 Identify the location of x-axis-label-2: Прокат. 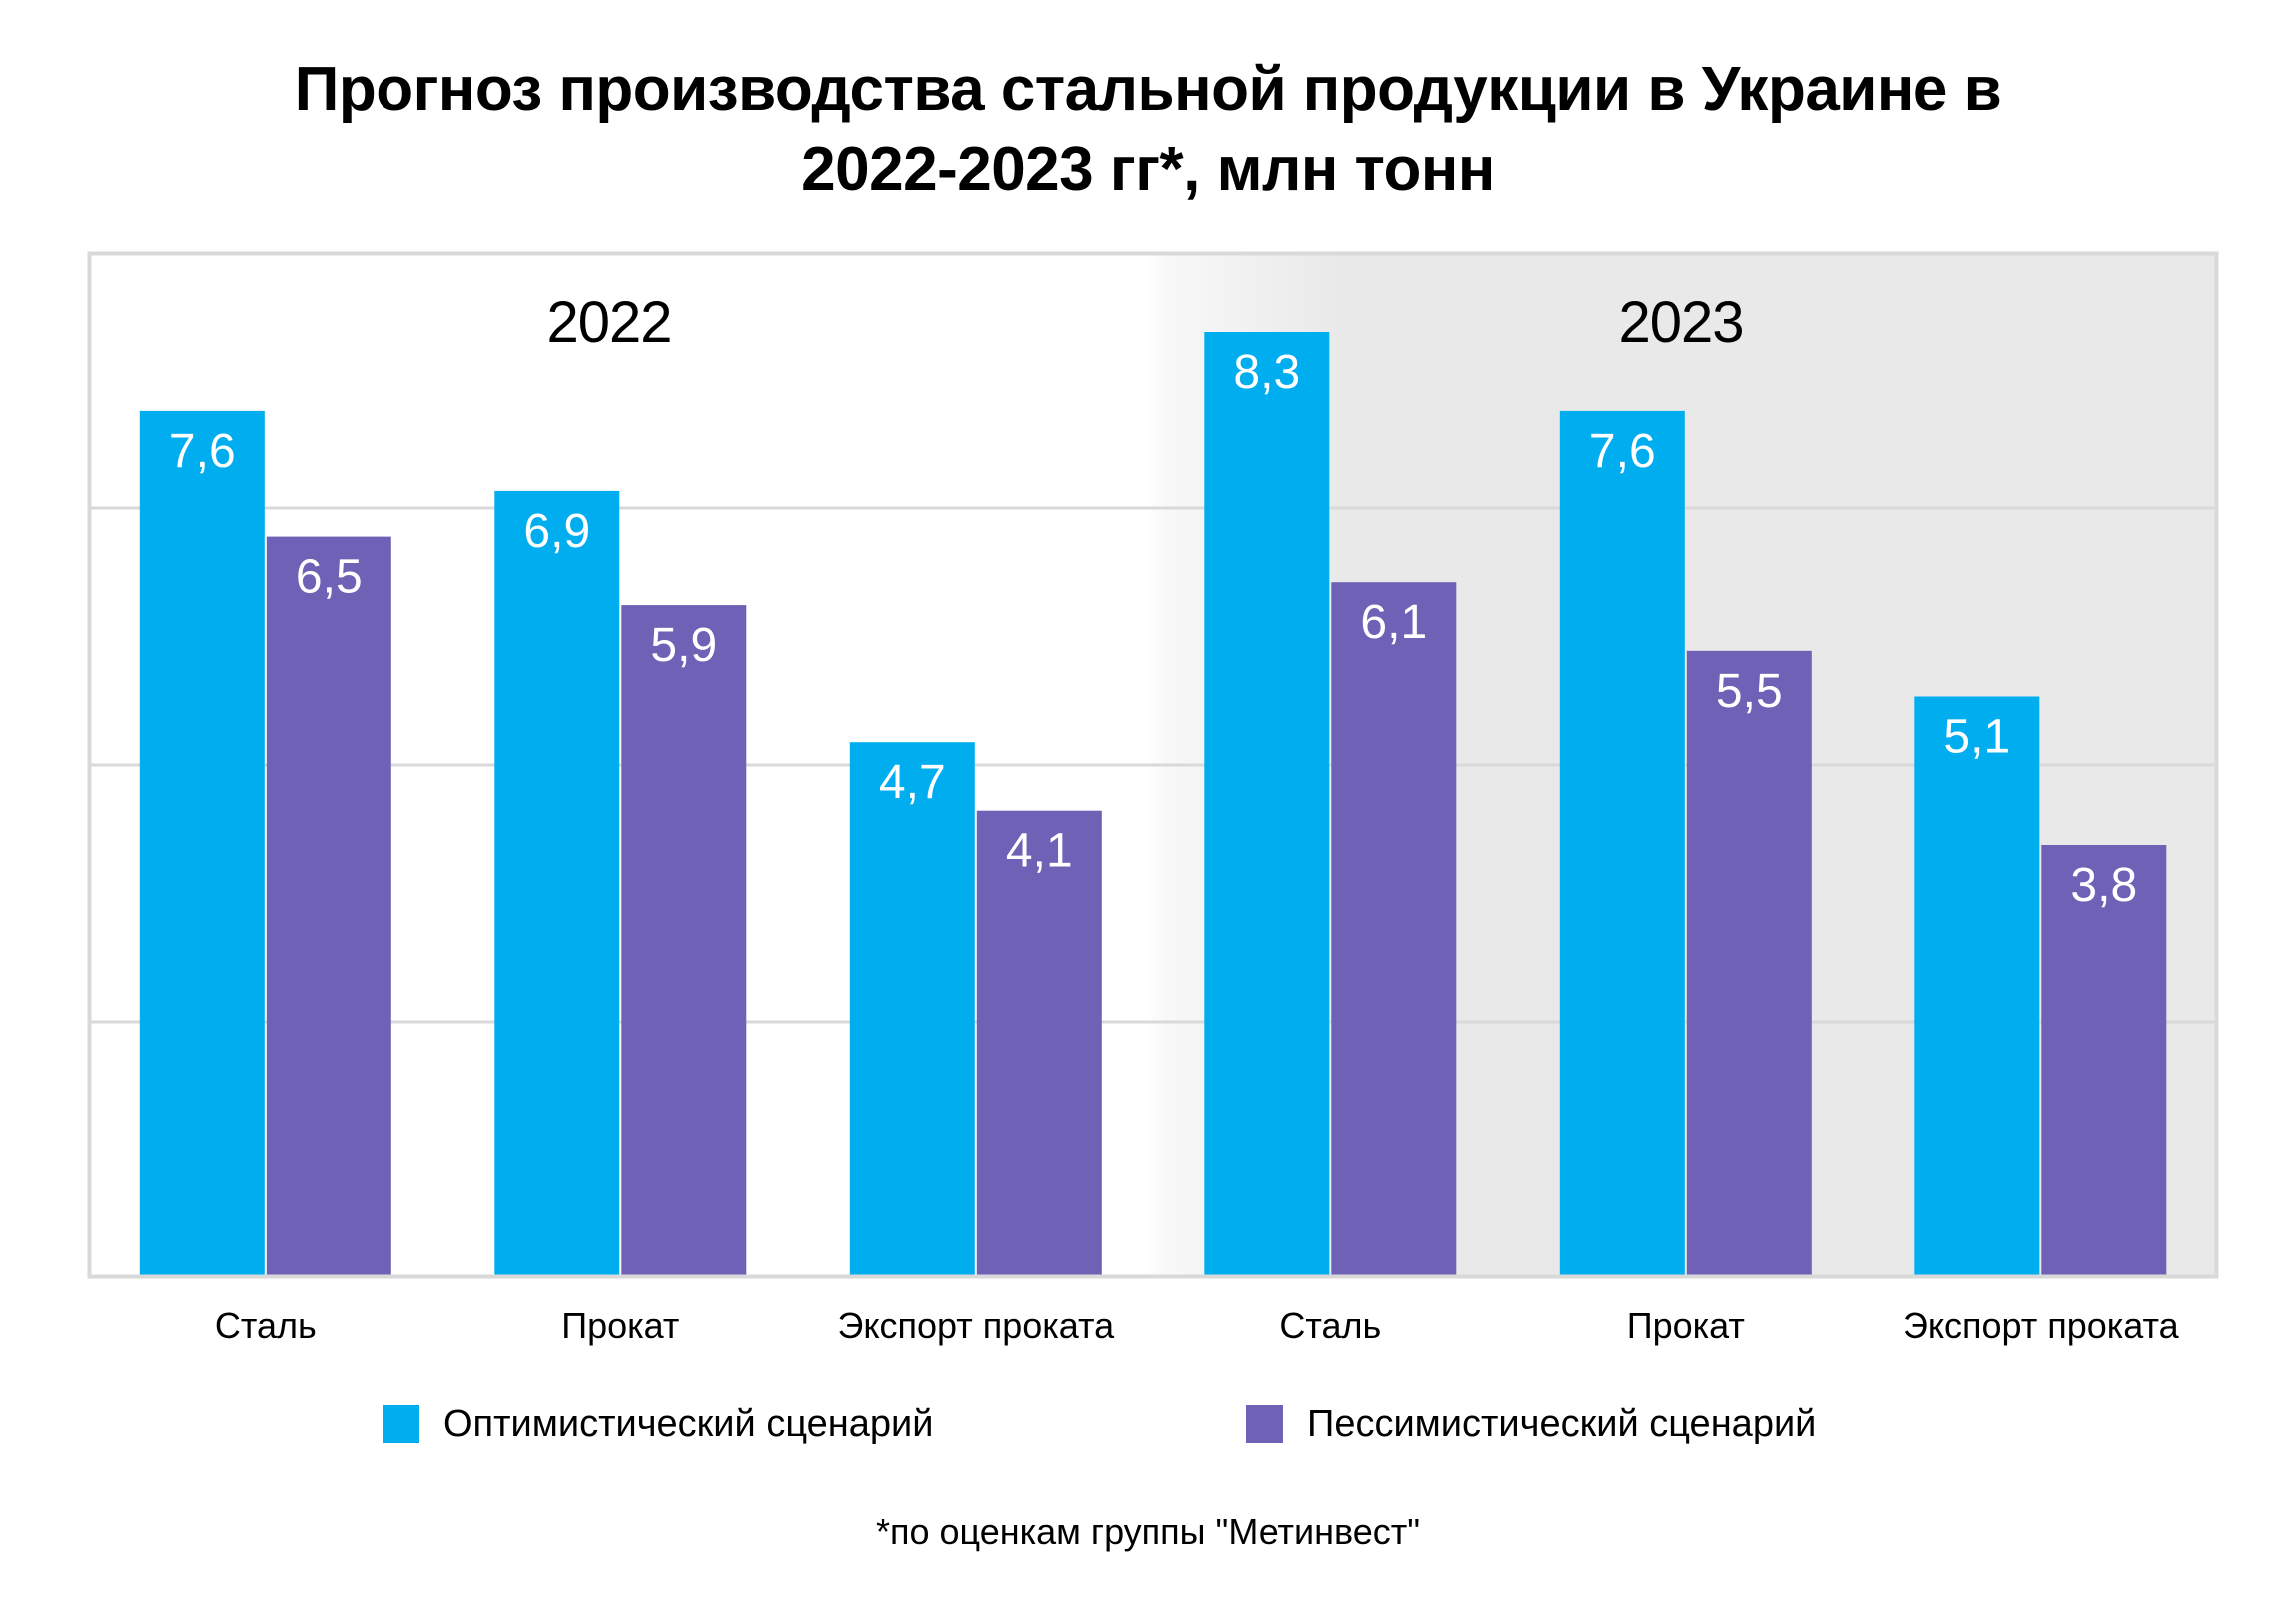
(620, 1325).